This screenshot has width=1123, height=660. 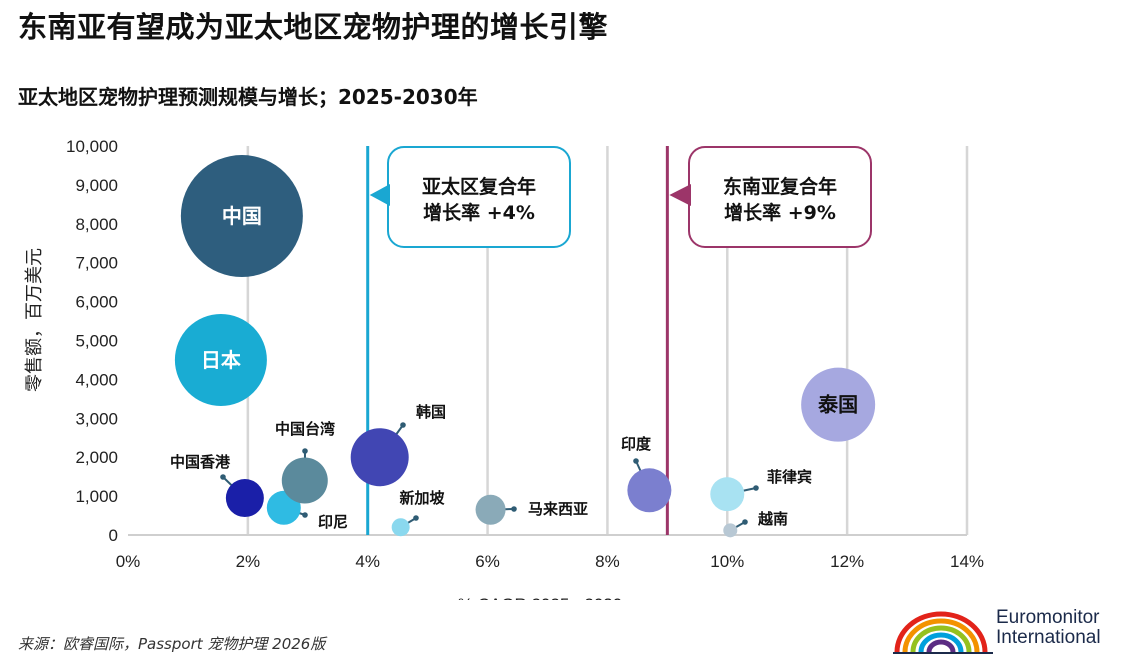 What do you see at coordinates (367, 561) in the screenshot?
I see `x-tick-label: 4%` at bounding box center [367, 561].